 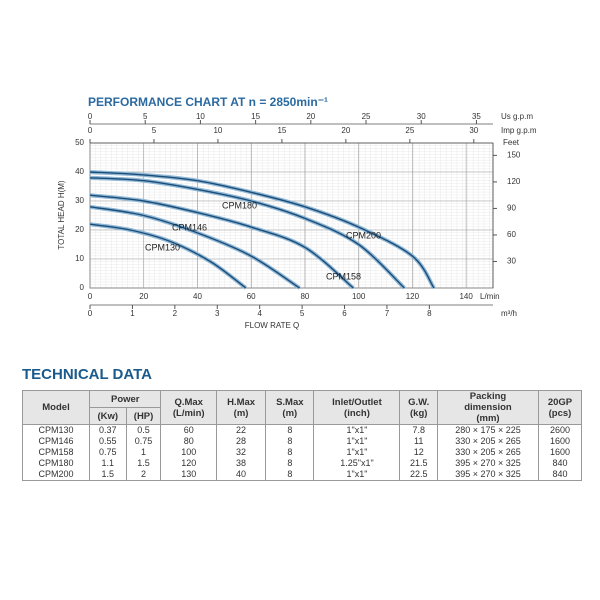 I want to click on axis-unit: Imp g.p.m, so click(x=519, y=130).